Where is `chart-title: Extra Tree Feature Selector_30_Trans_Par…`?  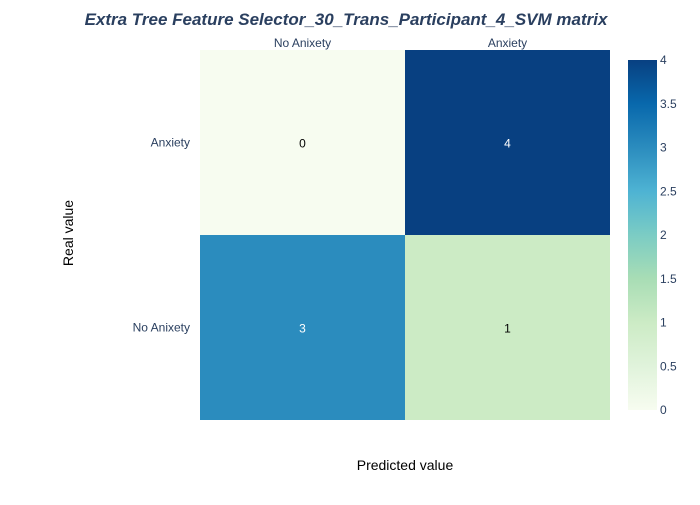
chart-title: Extra Tree Feature Selector_30_Trans_Par… is located at coordinates (347, 19).